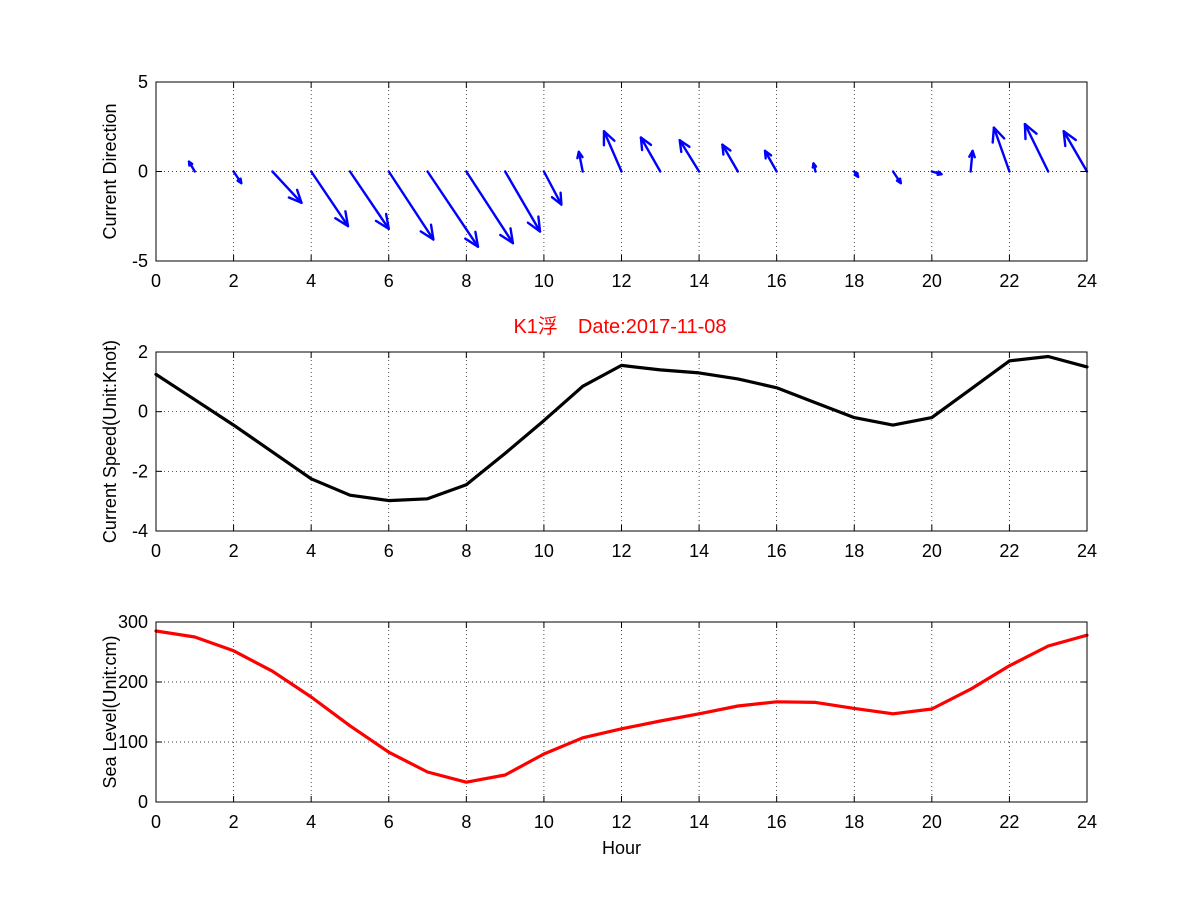 This screenshot has width=1201, height=901. I want to click on current-speed-x-tick-label: 14, so click(699, 551).